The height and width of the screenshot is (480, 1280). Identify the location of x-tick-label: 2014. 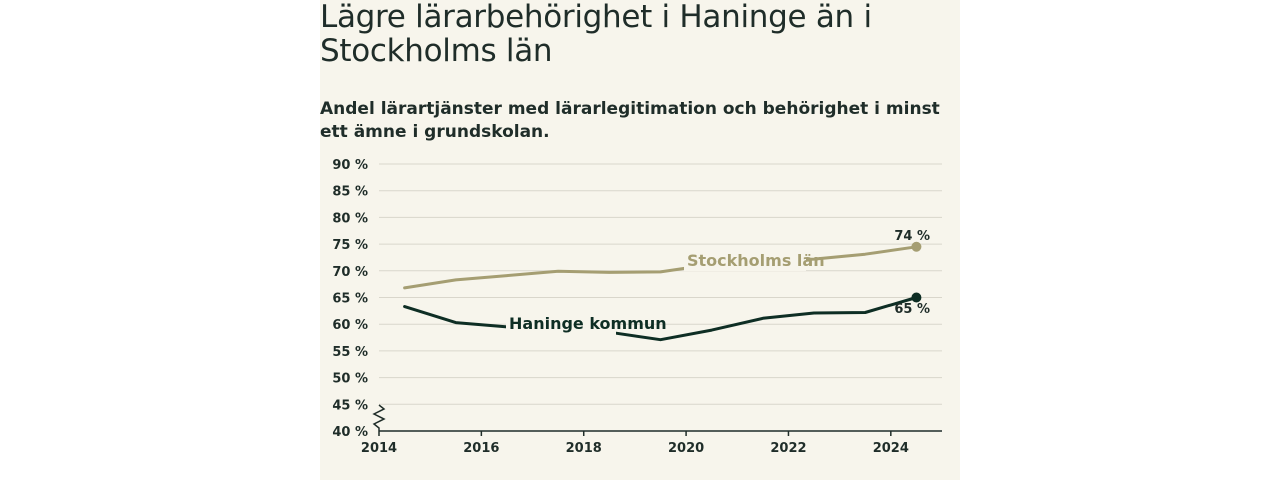
(379, 448).